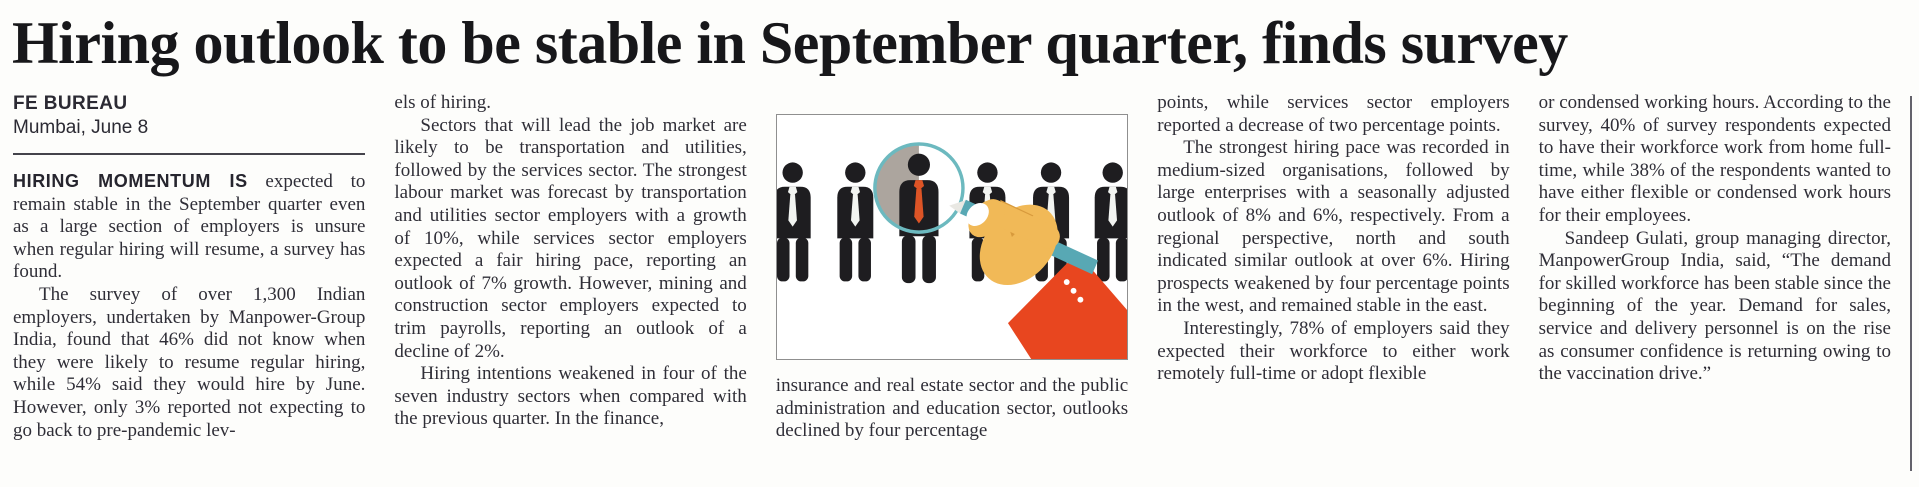 The height and width of the screenshot is (487, 1919). What do you see at coordinates (189, 116) in the screenshot?
I see `byline: FE BUREAU Mumbai, June 8` at bounding box center [189, 116].